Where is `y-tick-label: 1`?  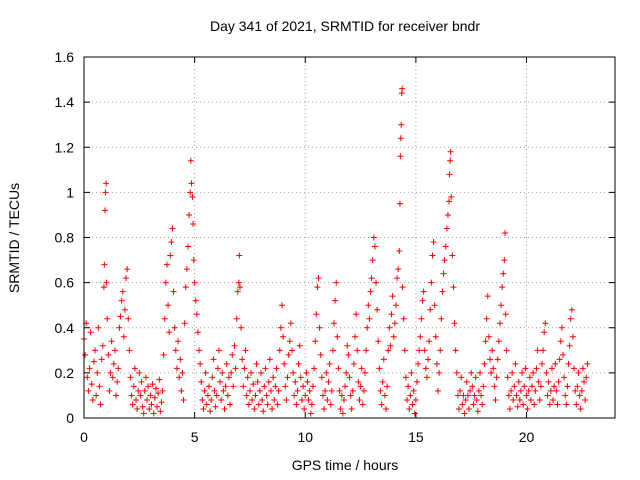 y-tick-label: 1 is located at coordinates (70, 192).